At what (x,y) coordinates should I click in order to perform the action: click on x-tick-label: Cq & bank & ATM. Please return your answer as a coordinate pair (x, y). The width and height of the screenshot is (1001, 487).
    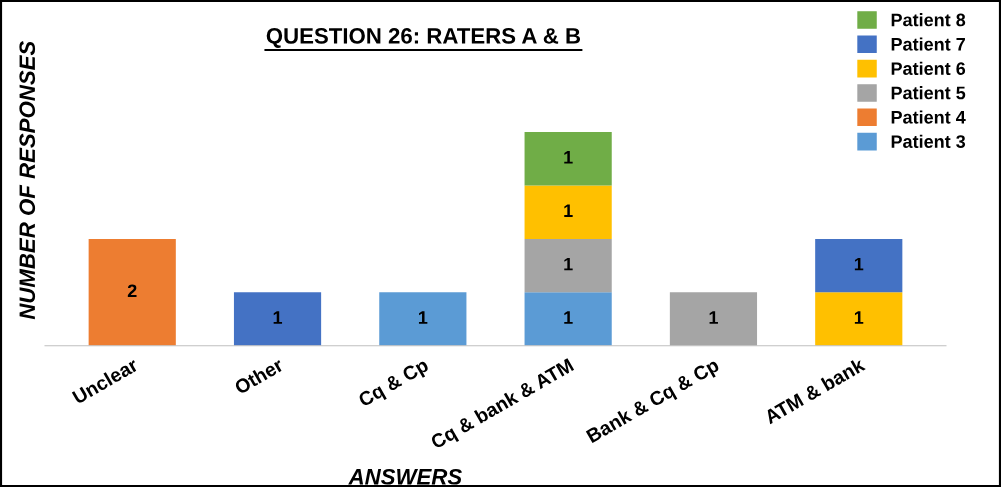
    Looking at the image, I should click on (503, 405).